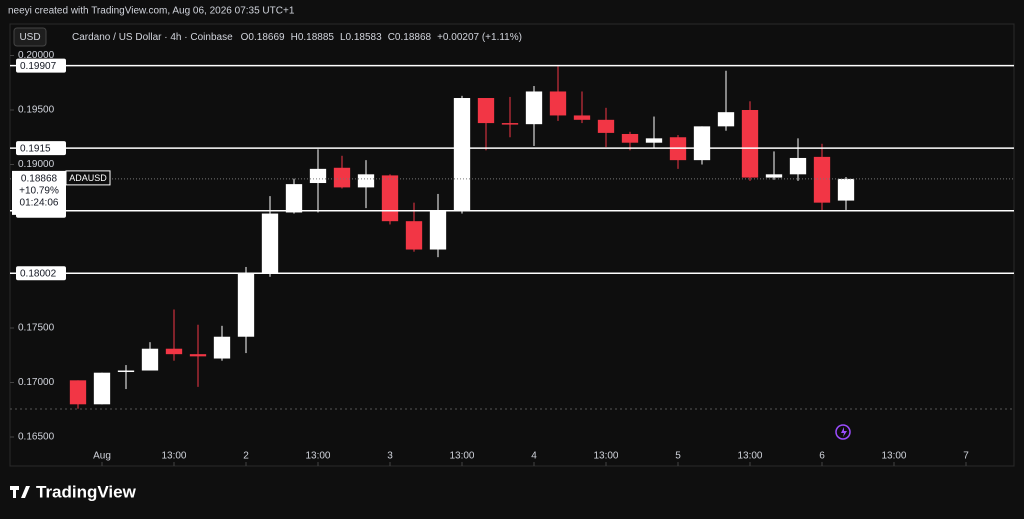  What do you see at coordinates (36, 164) in the screenshot?
I see `y-tick-label: 0.19000` at bounding box center [36, 164].